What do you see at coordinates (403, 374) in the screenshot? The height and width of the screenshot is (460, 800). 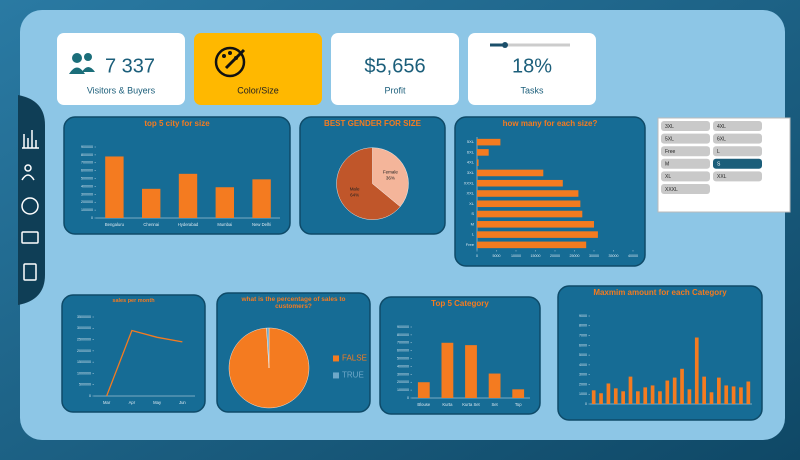 I see `y-tick-label: 300000` at bounding box center [403, 374].